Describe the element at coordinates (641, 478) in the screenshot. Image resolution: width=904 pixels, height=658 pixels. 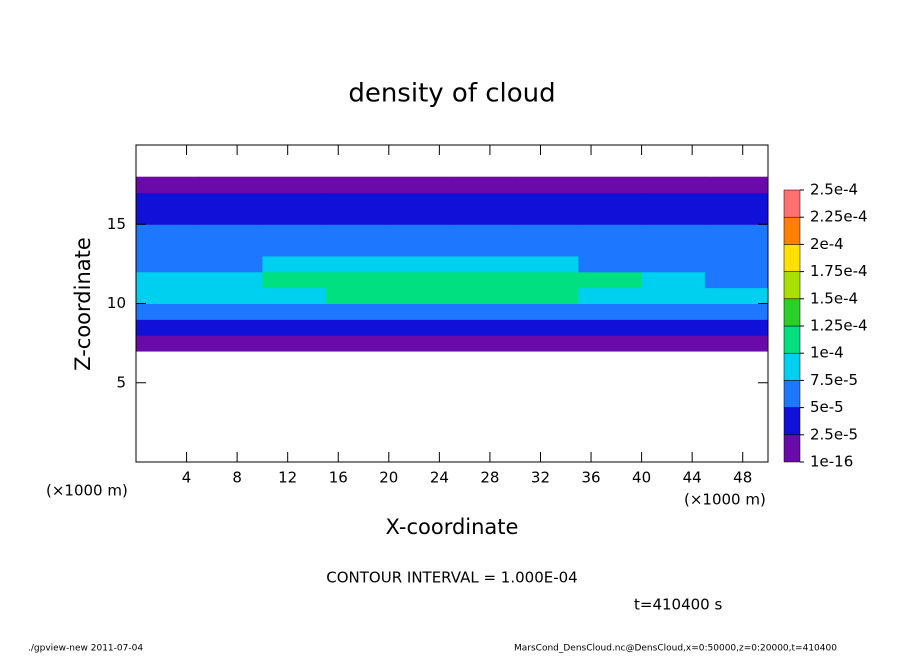
I see `x-tick-label: 40` at that location.